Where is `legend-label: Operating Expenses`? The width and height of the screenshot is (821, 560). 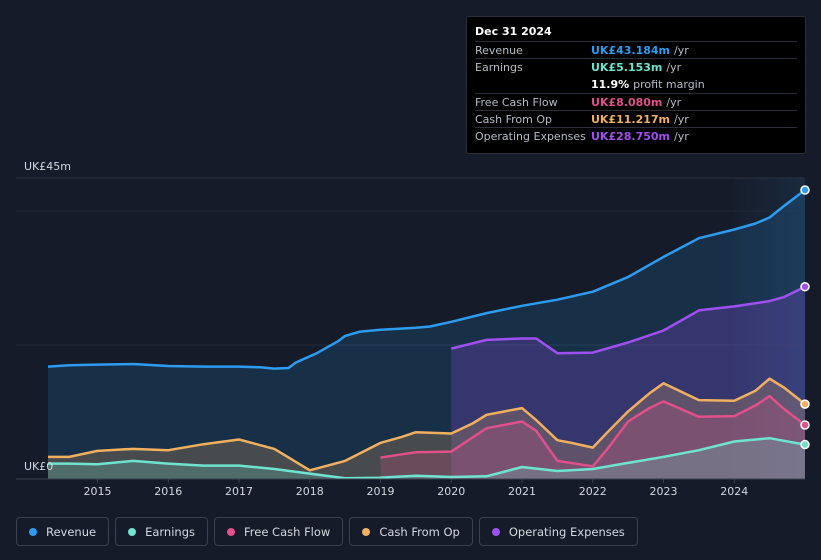
legend-label: Operating Expenses is located at coordinates (566, 531).